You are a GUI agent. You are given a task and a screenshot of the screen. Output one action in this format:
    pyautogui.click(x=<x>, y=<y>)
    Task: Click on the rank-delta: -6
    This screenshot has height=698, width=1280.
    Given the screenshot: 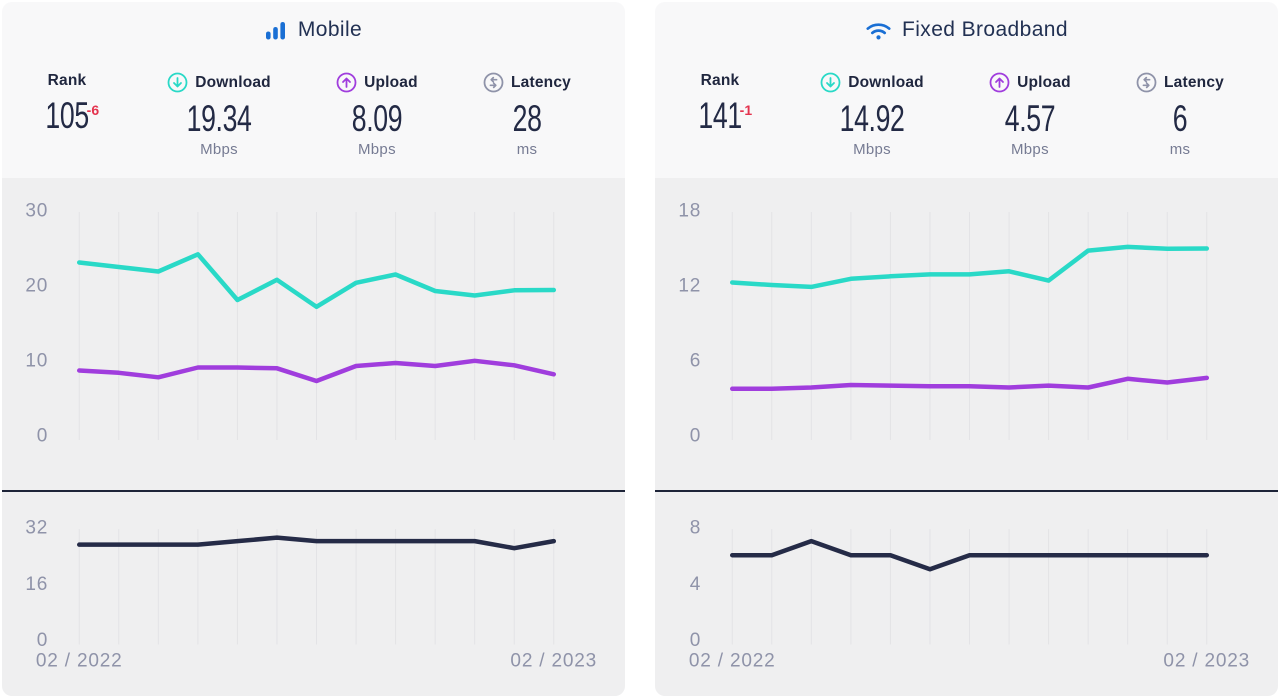 What is the action you would take?
    pyautogui.click(x=93, y=110)
    